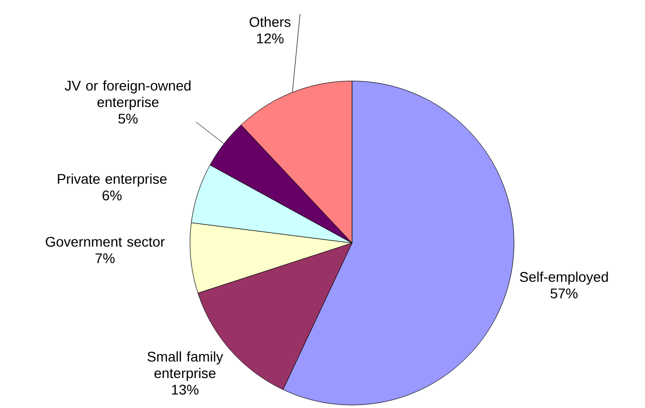 The width and height of the screenshot is (645, 408). Describe the element at coordinates (105, 258) in the screenshot. I see `data-label: 7%` at that location.